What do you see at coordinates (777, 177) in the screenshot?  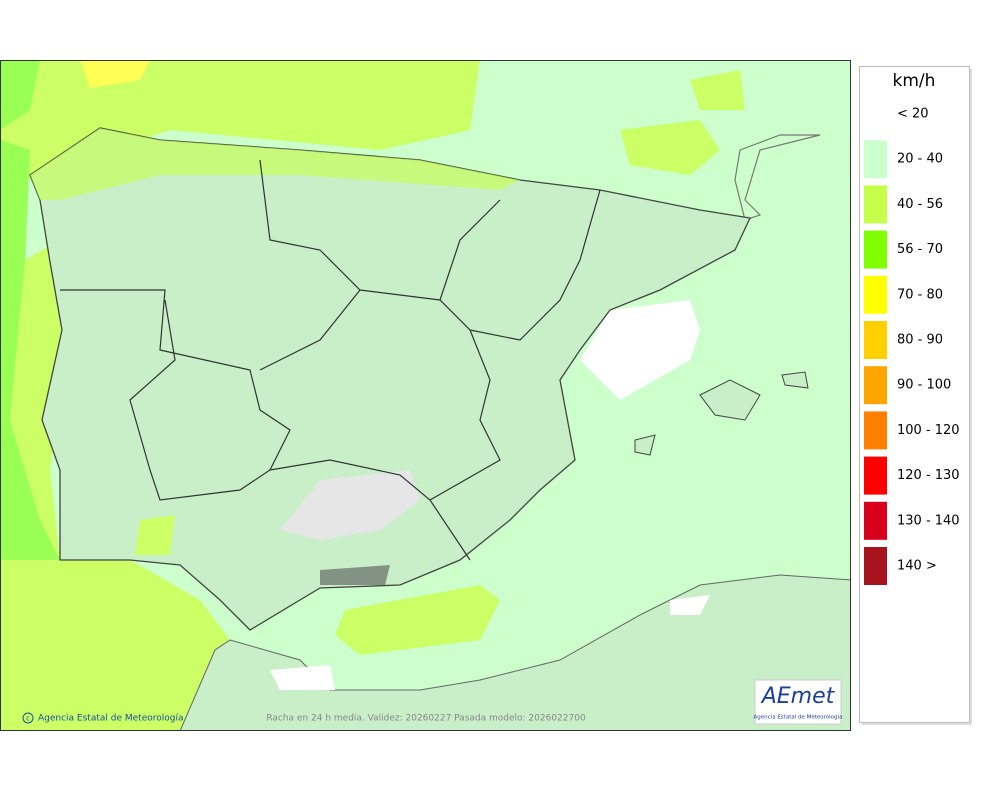 I see `coastline` at bounding box center [777, 177].